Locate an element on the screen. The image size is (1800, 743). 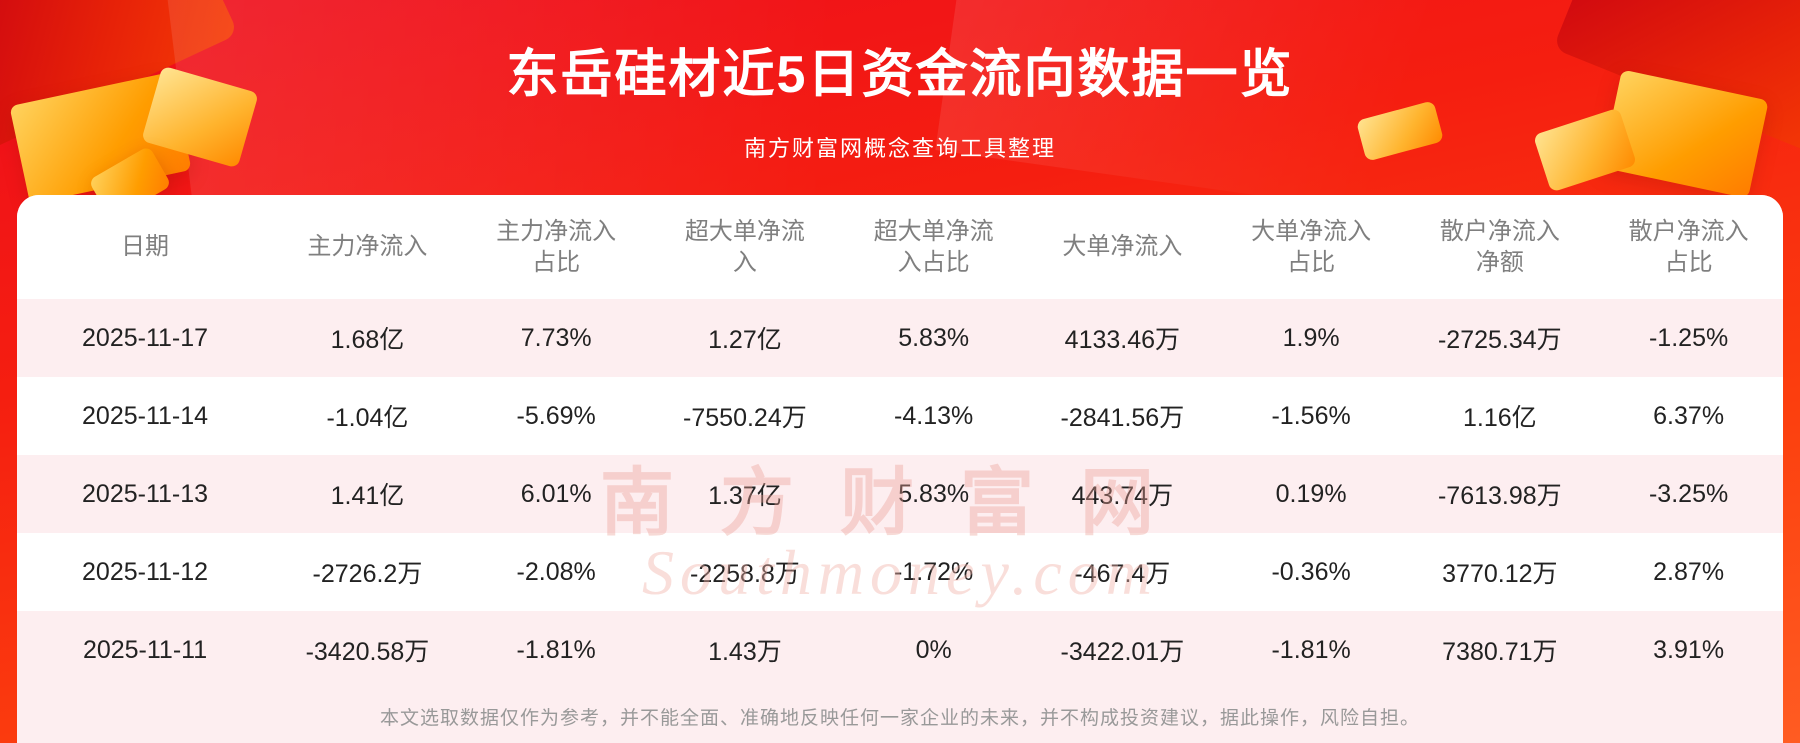
cell-main-net-inflow-ratio: -2.08% is located at coordinates (556, 571).